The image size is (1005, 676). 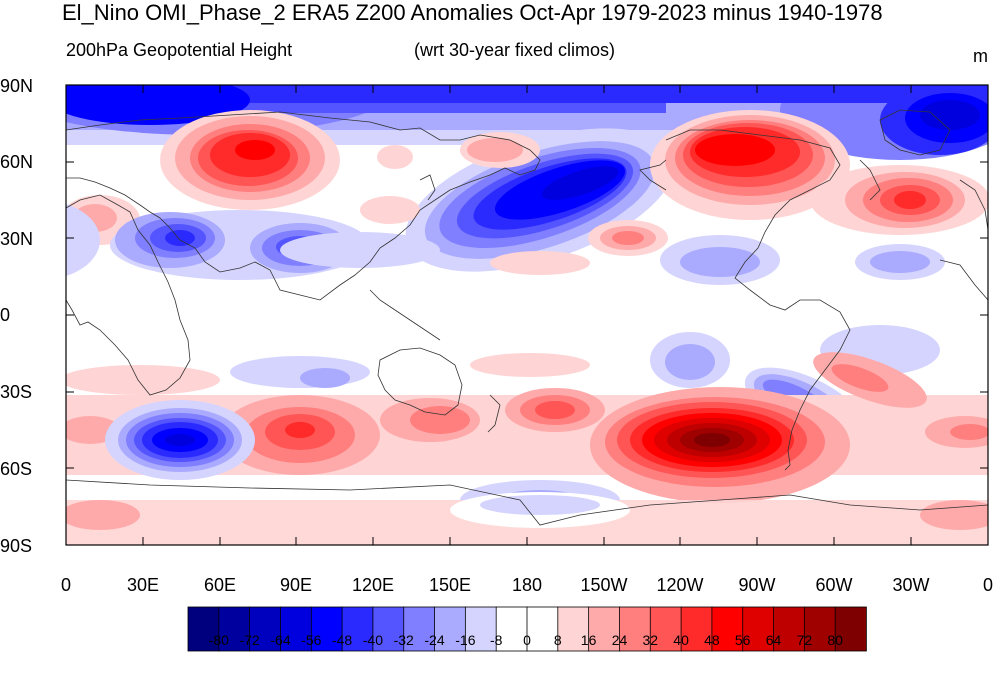 What do you see at coordinates (527, 640) in the screenshot?
I see `colorbar-label: 0` at bounding box center [527, 640].